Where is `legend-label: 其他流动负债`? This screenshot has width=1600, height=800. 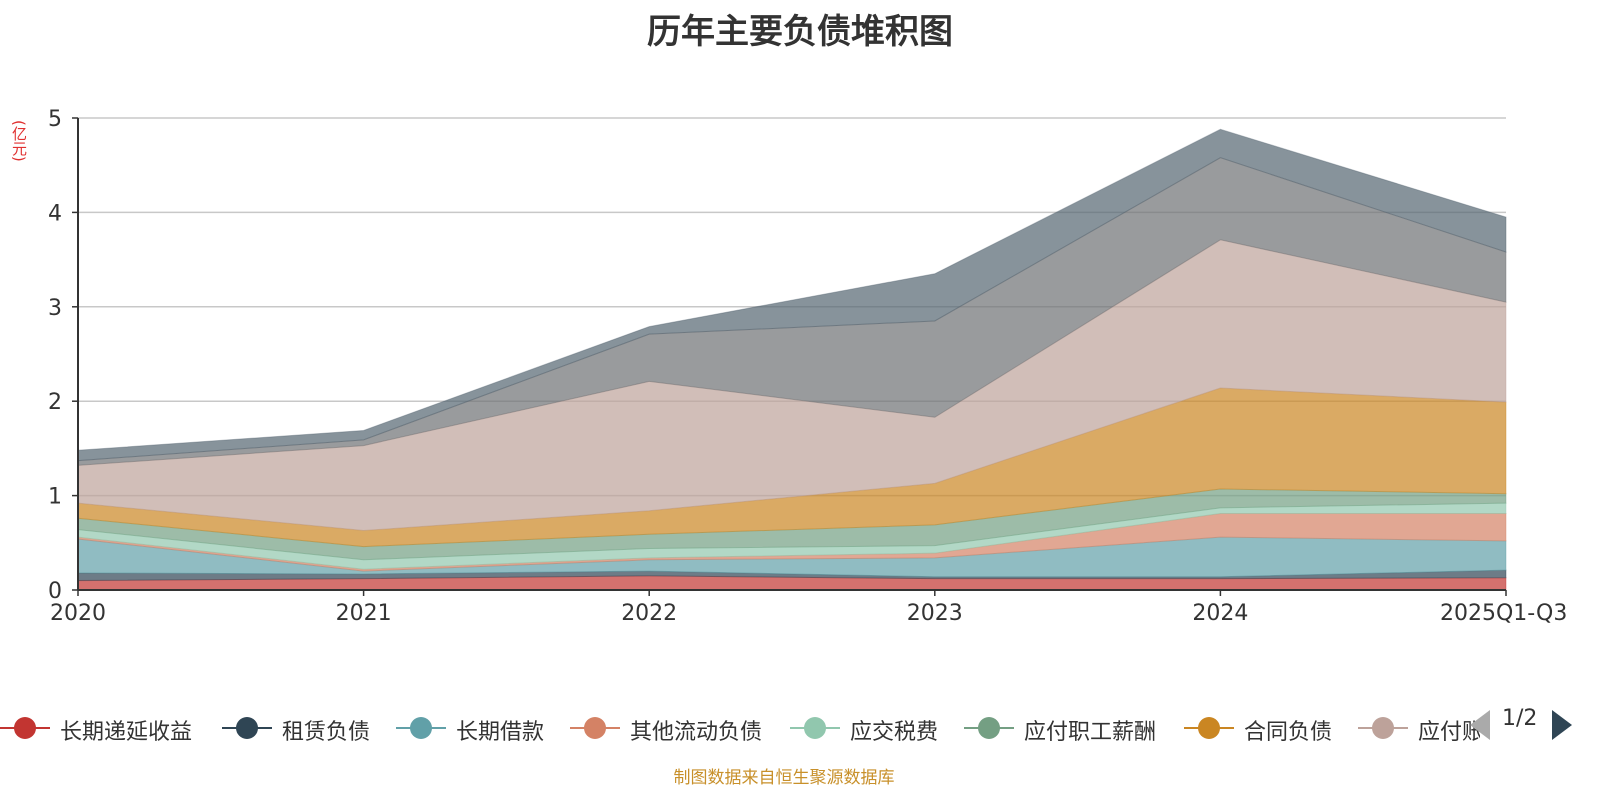 legend-label: 其他流动负债 is located at coordinates (696, 732).